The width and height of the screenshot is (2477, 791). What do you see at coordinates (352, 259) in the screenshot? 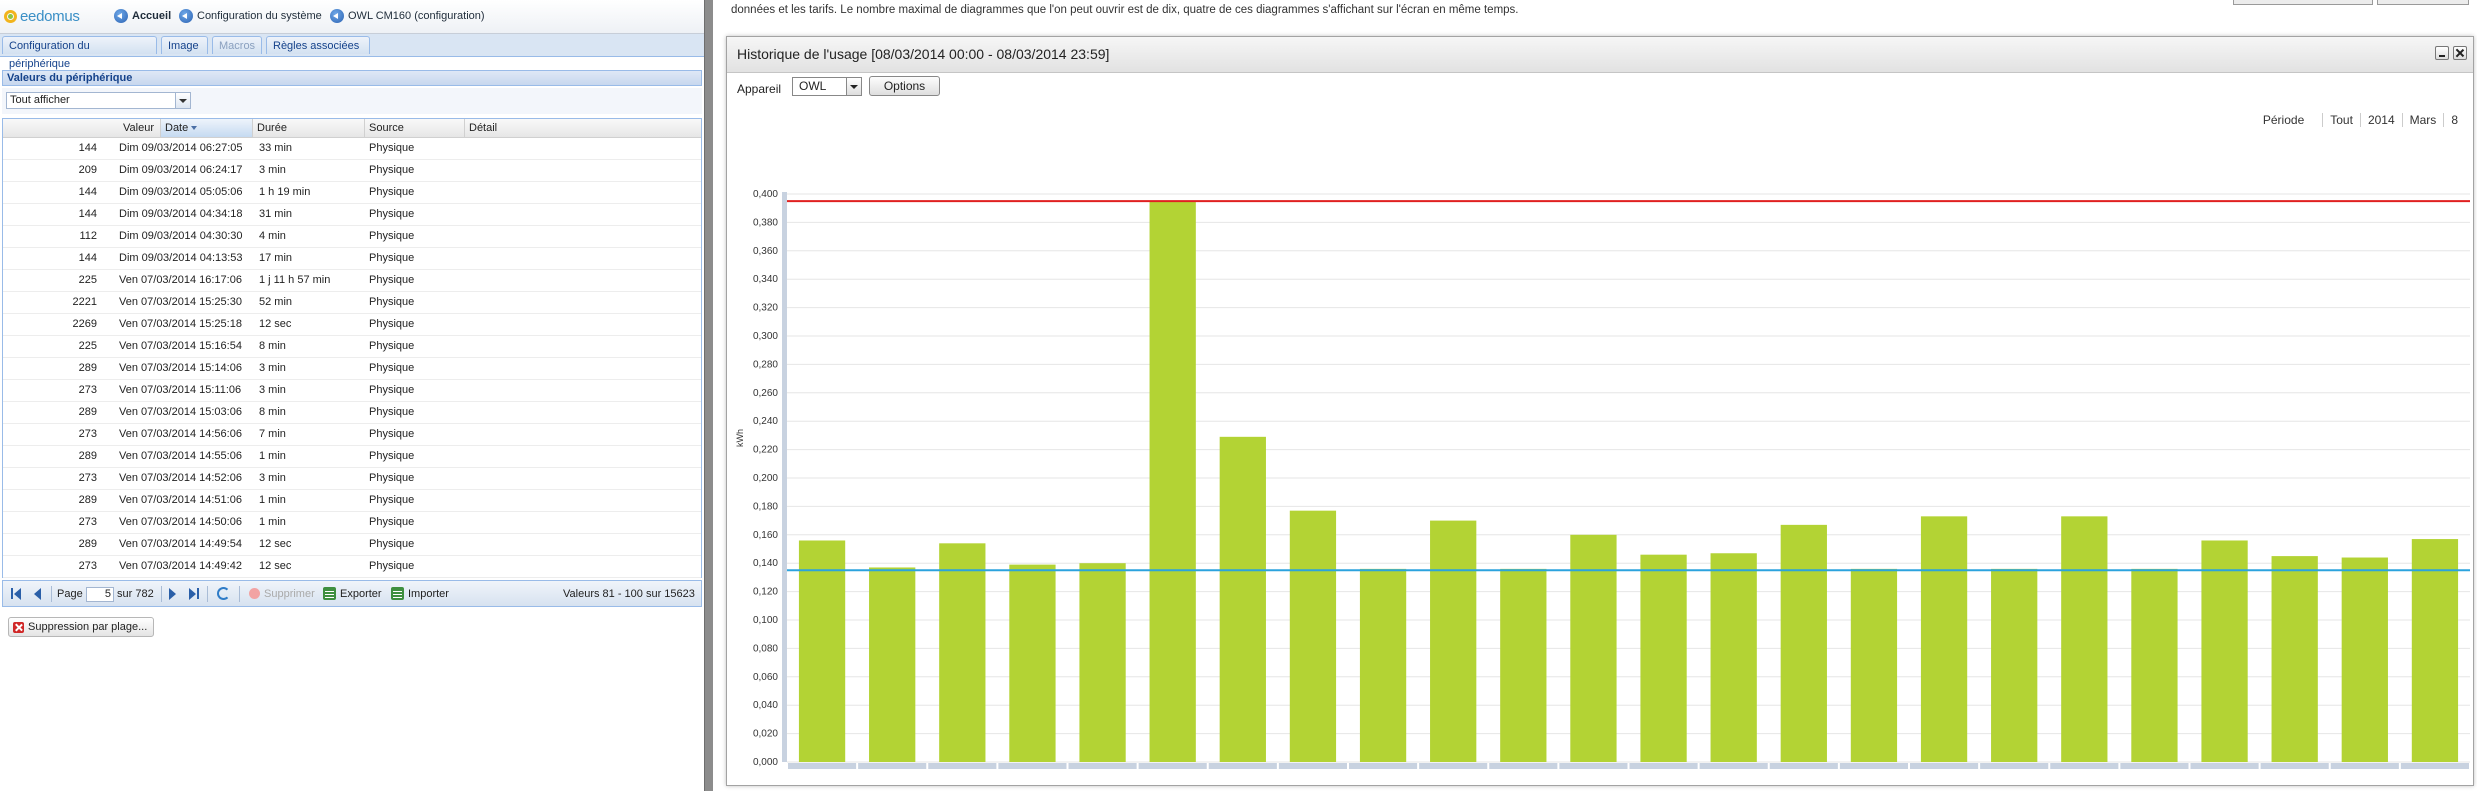
I see `table-row: 144 Dim 09/03/2014 04:13:53 17 min Physique` at bounding box center [352, 259].